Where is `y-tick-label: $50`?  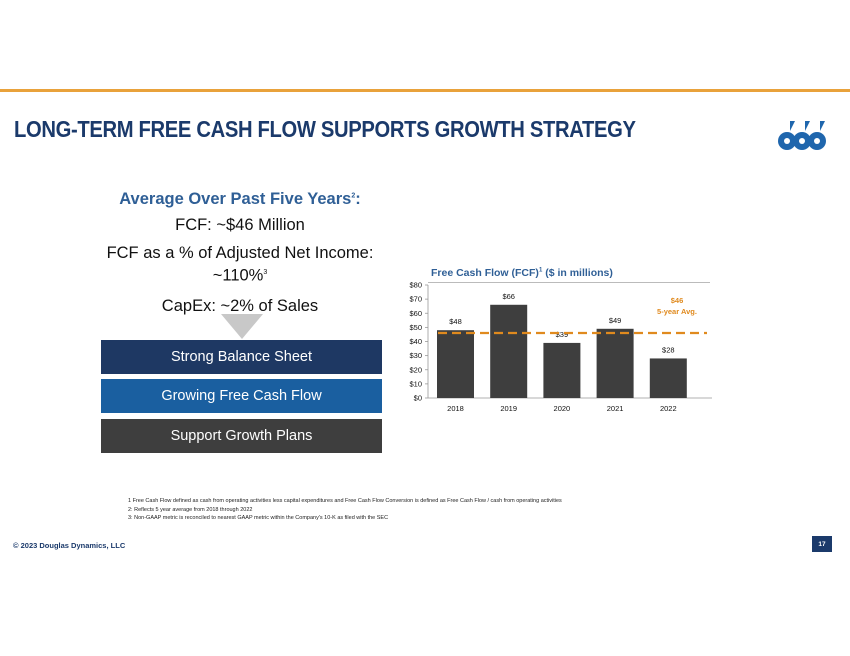
y-tick-label: $50 is located at coordinates (415, 327).